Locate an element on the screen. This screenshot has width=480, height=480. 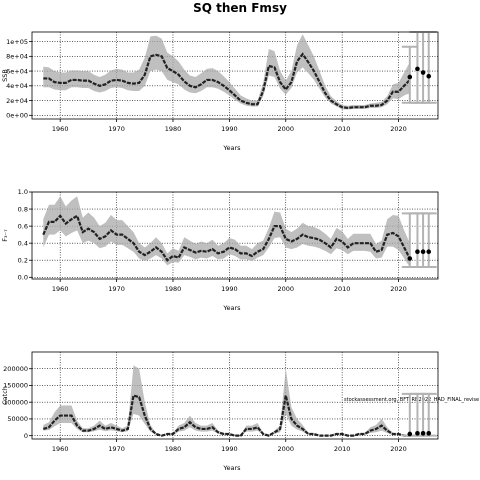
y-tick-label: 0.4 is located at coordinates (23, 243).